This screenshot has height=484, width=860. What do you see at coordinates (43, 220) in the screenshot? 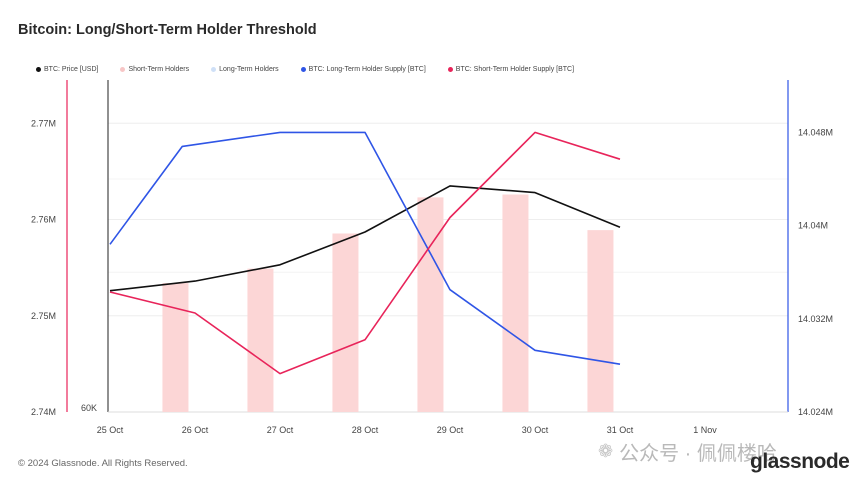
I see `y-tick-label-left: 2.76M` at bounding box center [43, 220].